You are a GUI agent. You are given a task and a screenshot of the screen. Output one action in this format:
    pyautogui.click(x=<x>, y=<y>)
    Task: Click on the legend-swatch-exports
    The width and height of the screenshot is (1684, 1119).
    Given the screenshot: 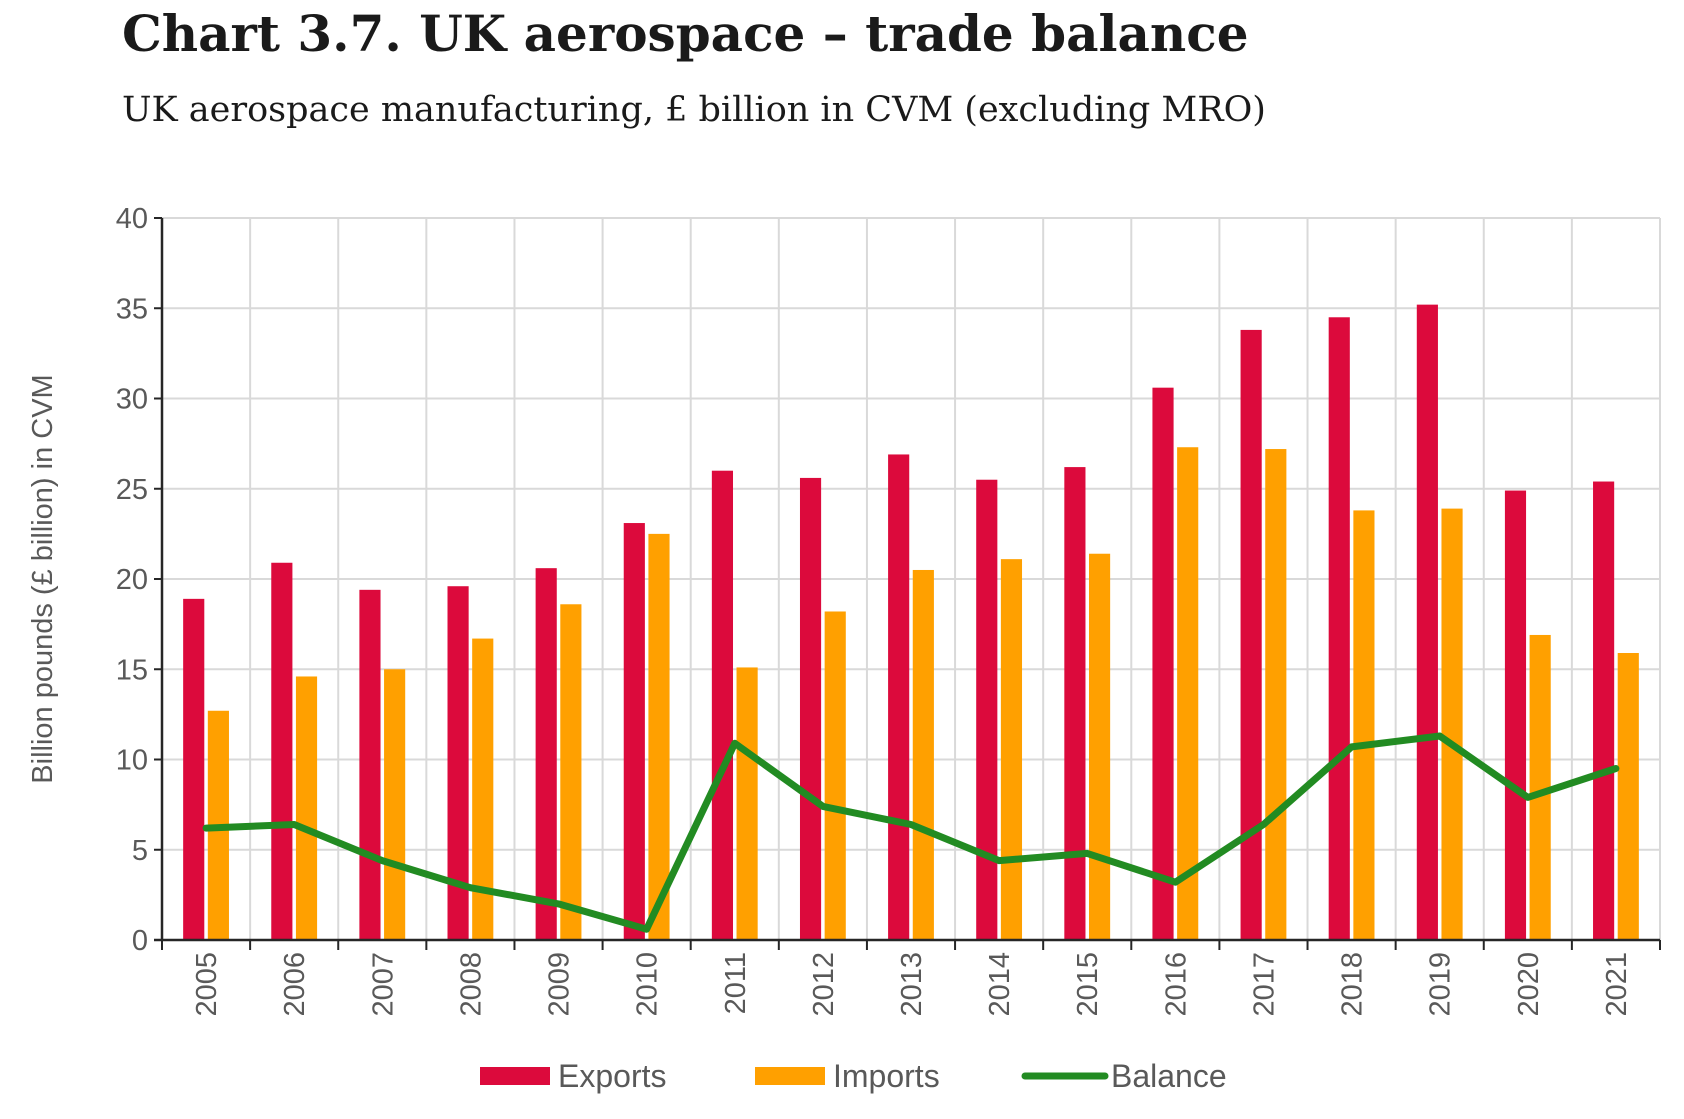 What is the action you would take?
    pyautogui.click(x=515, y=1076)
    